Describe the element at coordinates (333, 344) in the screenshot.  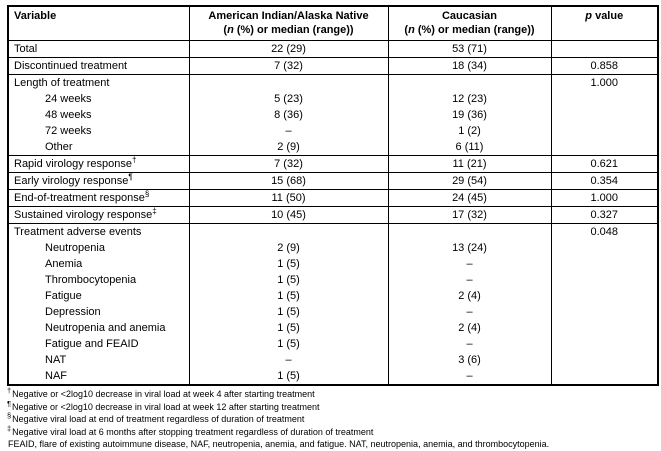
I see `row-fatigue-and-feaid: Fatigue and FEAID 1 (5) –` at that location.